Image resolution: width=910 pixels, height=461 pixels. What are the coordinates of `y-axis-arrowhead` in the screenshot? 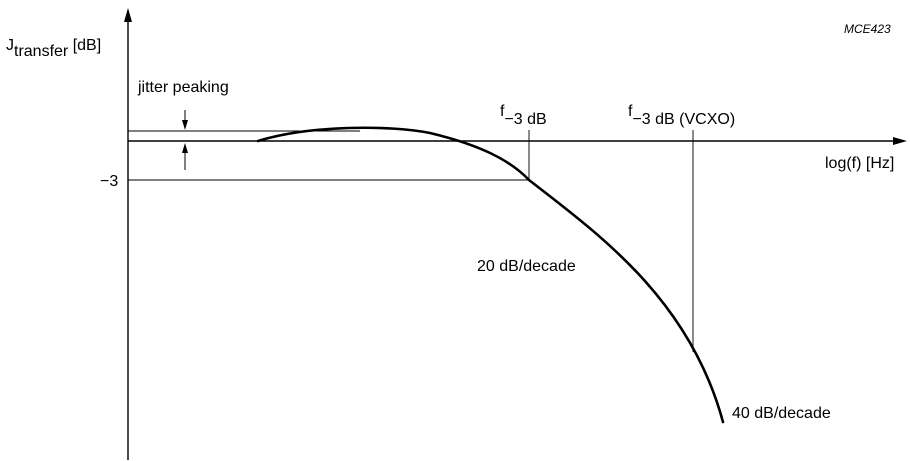 It's located at (128, 15).